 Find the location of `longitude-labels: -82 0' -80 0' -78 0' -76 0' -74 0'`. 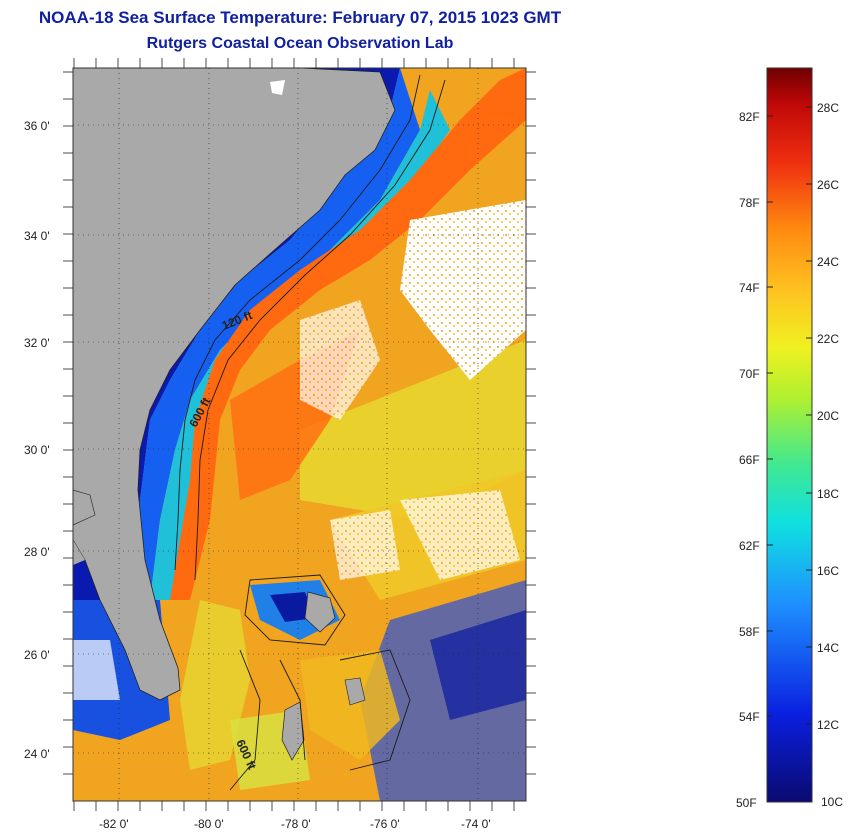

longitude-labels: -82 0' -80 0' -78 0' -76 0' -74 0' is located at coordinates (295, 824).